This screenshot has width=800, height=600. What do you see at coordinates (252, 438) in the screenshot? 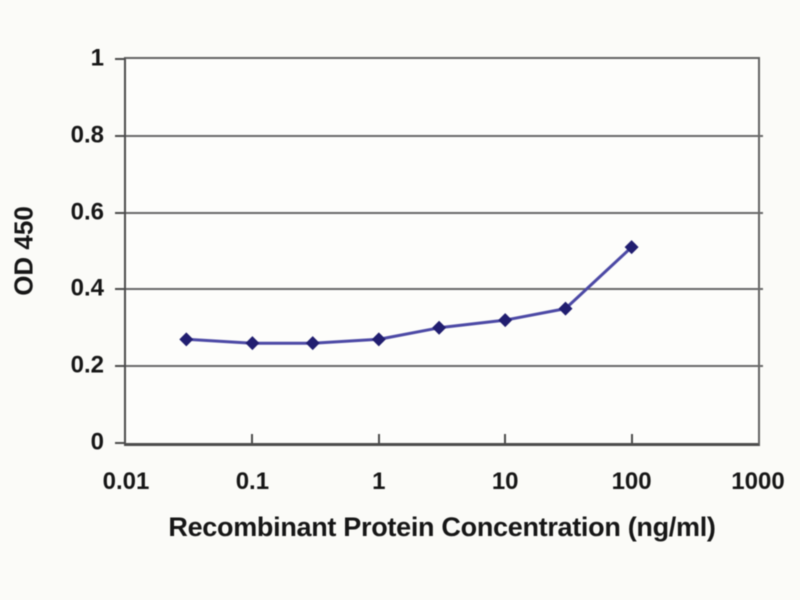
I see `x-tick-0.1` at bounding box center [252, 438].